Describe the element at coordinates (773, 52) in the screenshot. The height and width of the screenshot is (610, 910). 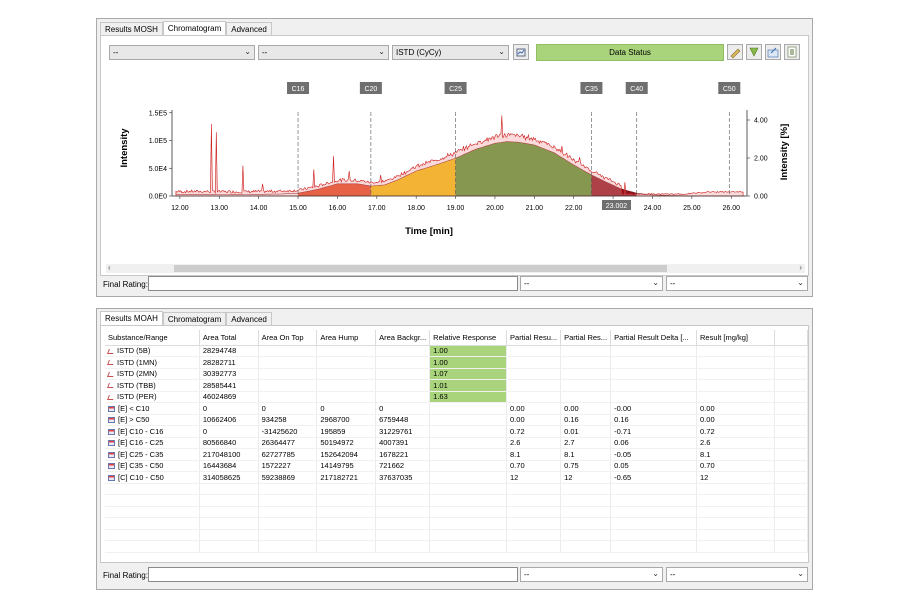
I see `export-button` at that location.